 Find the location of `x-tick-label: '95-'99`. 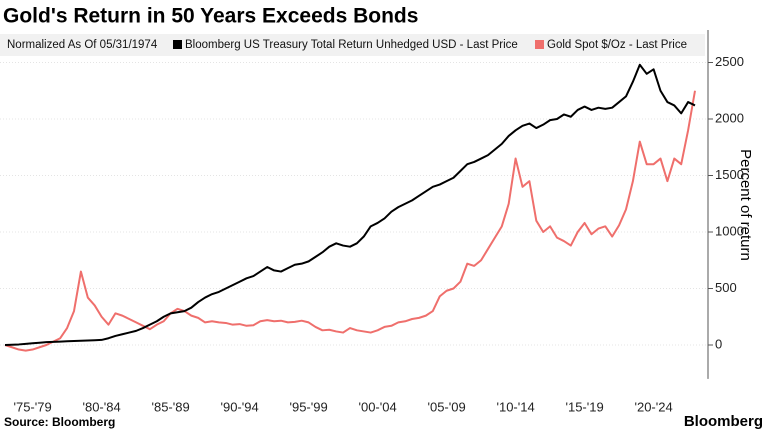

x-tick-label: '95-'99 is located at coordinates (308, 406).